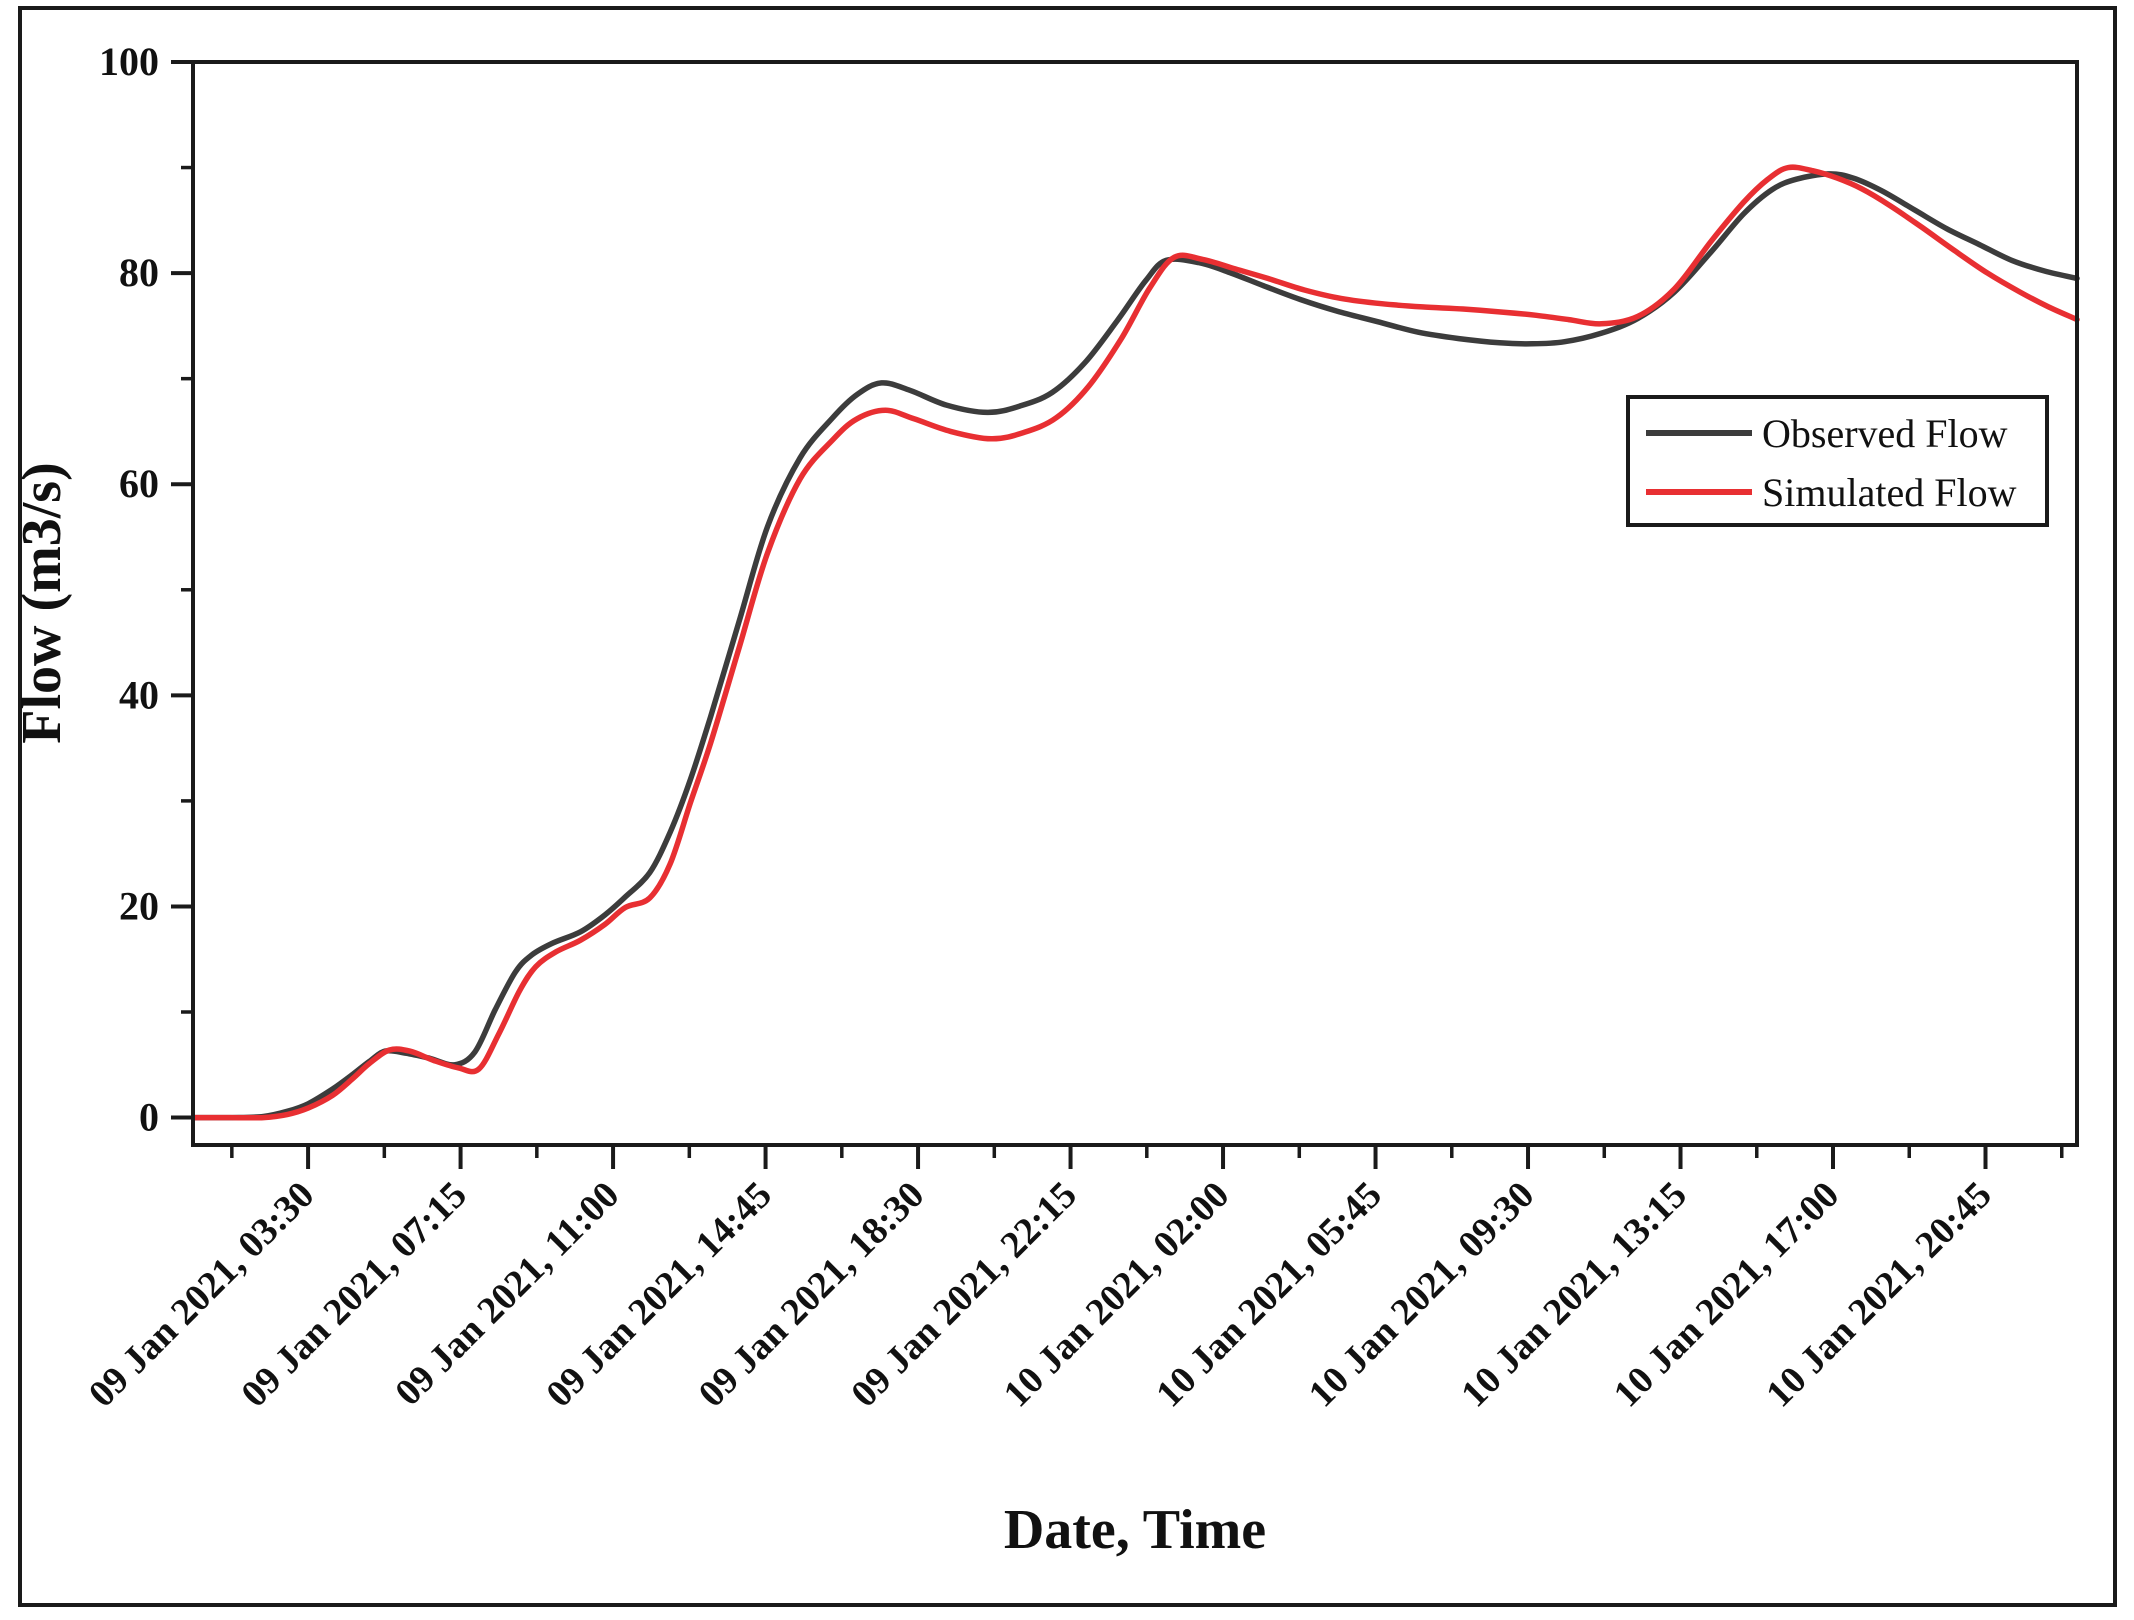 The image size is (2134, 1620). I want to click on legend-frame, so click(1837, 461).